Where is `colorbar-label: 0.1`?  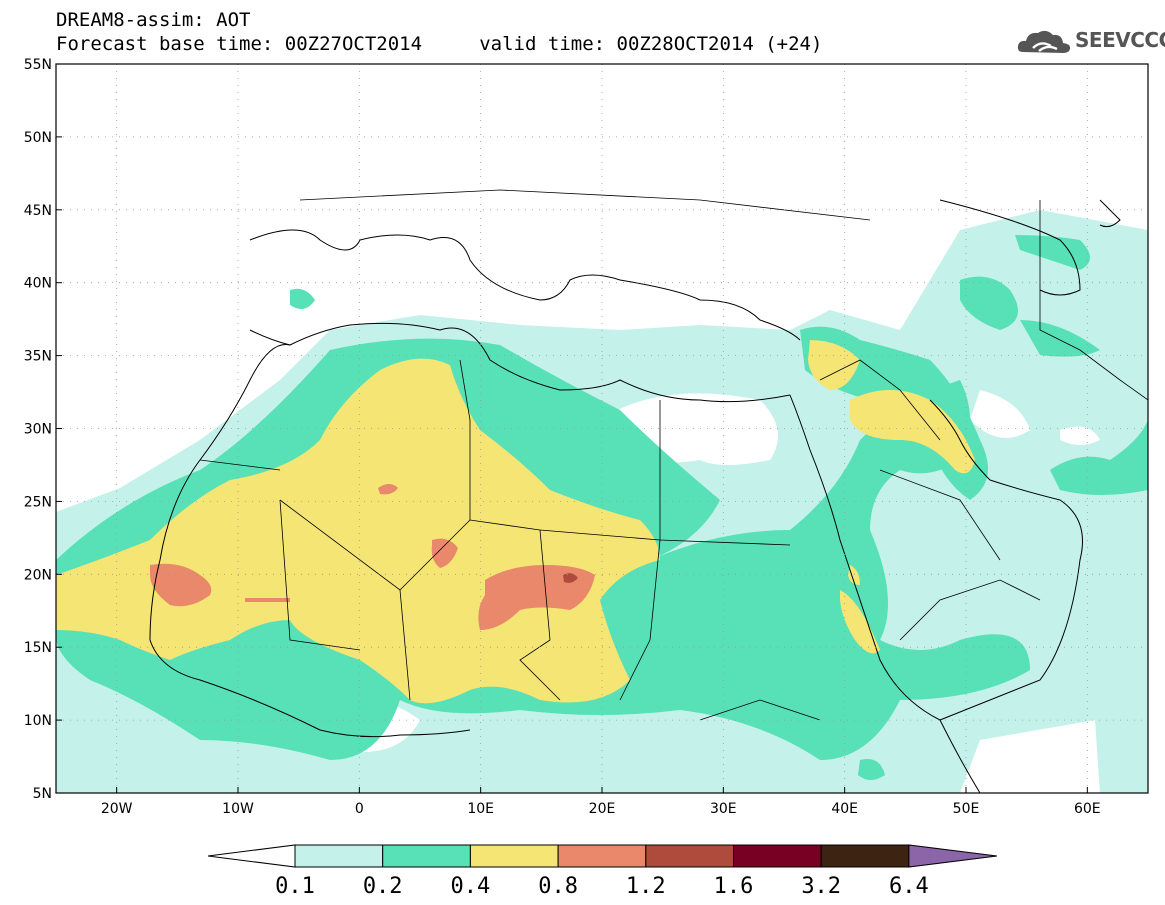 colorbar-label: 0.1 is located at coordinates (295, 886).